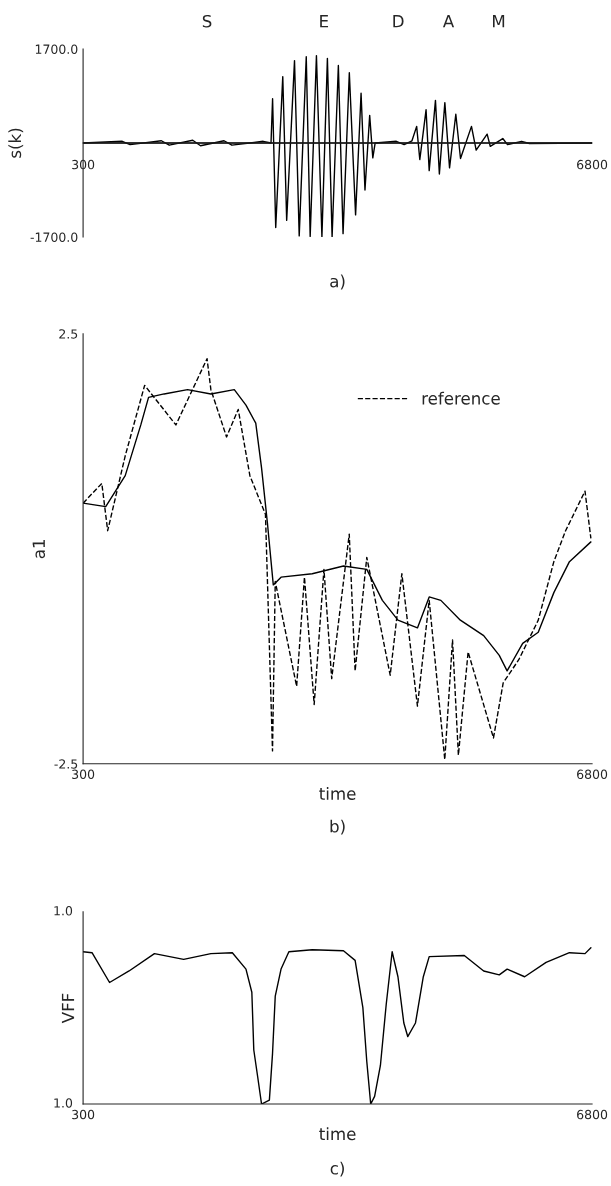 Image resolution: width=611 pixels, height=1186 pixels. What do you see at coordinates (461, 398) in the screenshot?
I see `legend-label: reference` at bounding box center [461, 398].